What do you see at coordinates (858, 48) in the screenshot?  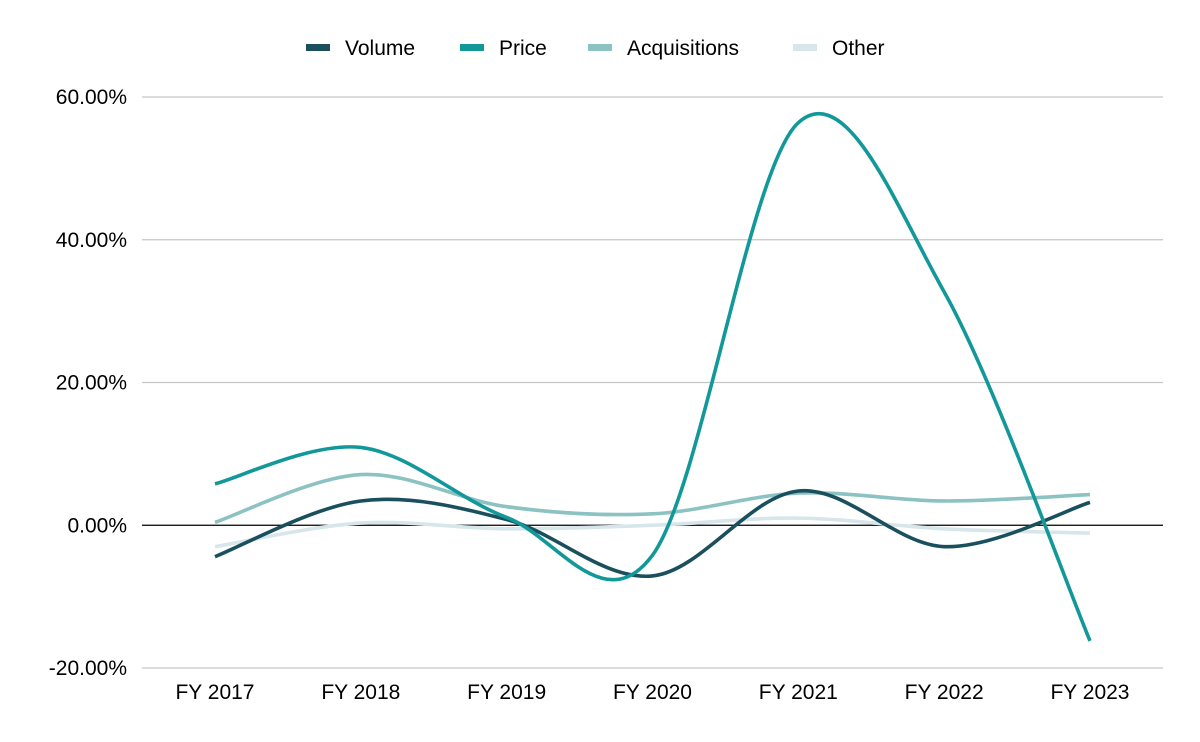 I see `legend-label: Other` at bounding box center [858, 48].